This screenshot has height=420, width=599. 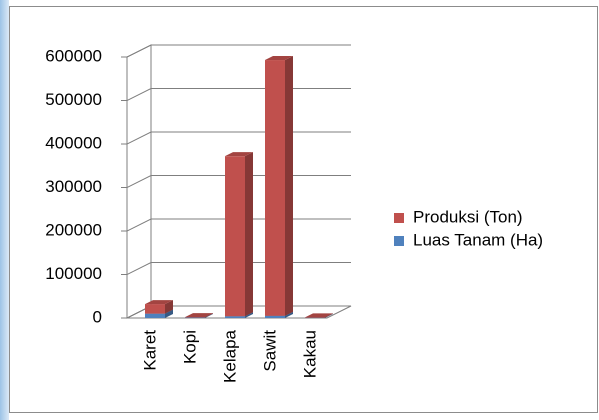 I want to click on y-tick-label: 500000, so click(x=73, y=99).